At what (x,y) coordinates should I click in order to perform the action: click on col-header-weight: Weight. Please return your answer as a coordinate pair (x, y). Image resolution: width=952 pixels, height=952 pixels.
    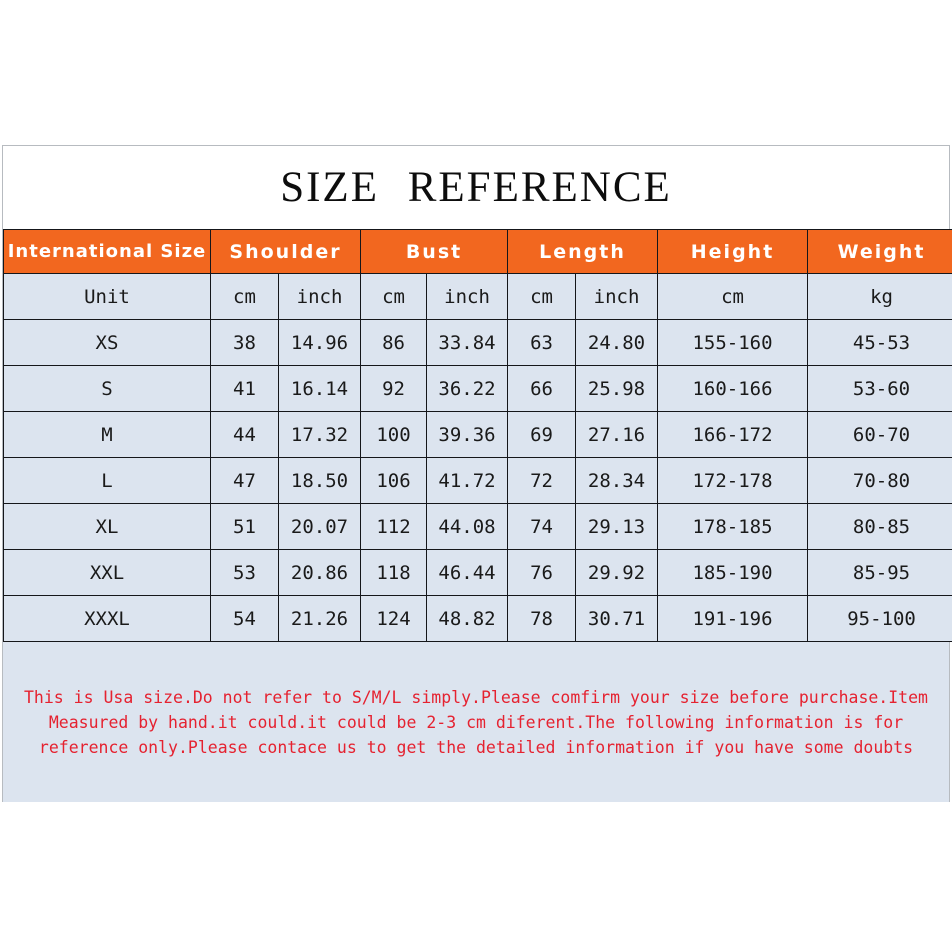
    Looking at the image, I should click on (879, 251).